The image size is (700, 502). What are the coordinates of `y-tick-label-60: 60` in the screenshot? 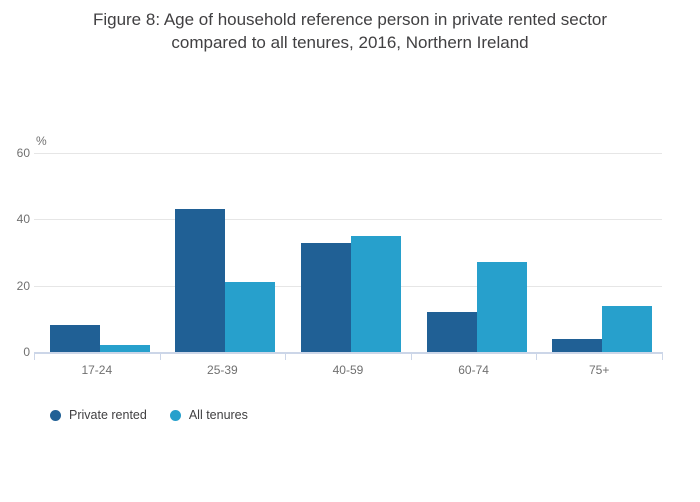 It's located at (23, 153).